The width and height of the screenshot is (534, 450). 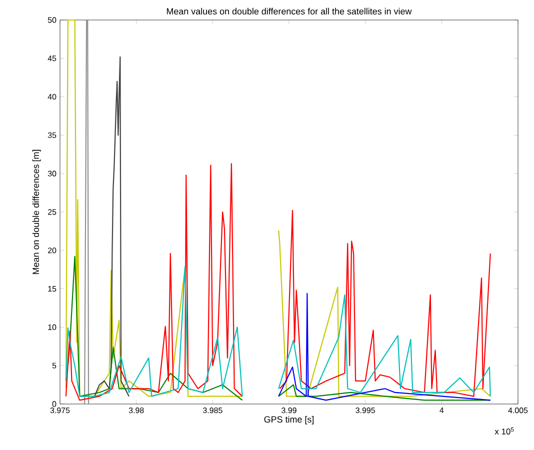 I want to click on text: x 10$^{5}$, so click(x=504, y=431).